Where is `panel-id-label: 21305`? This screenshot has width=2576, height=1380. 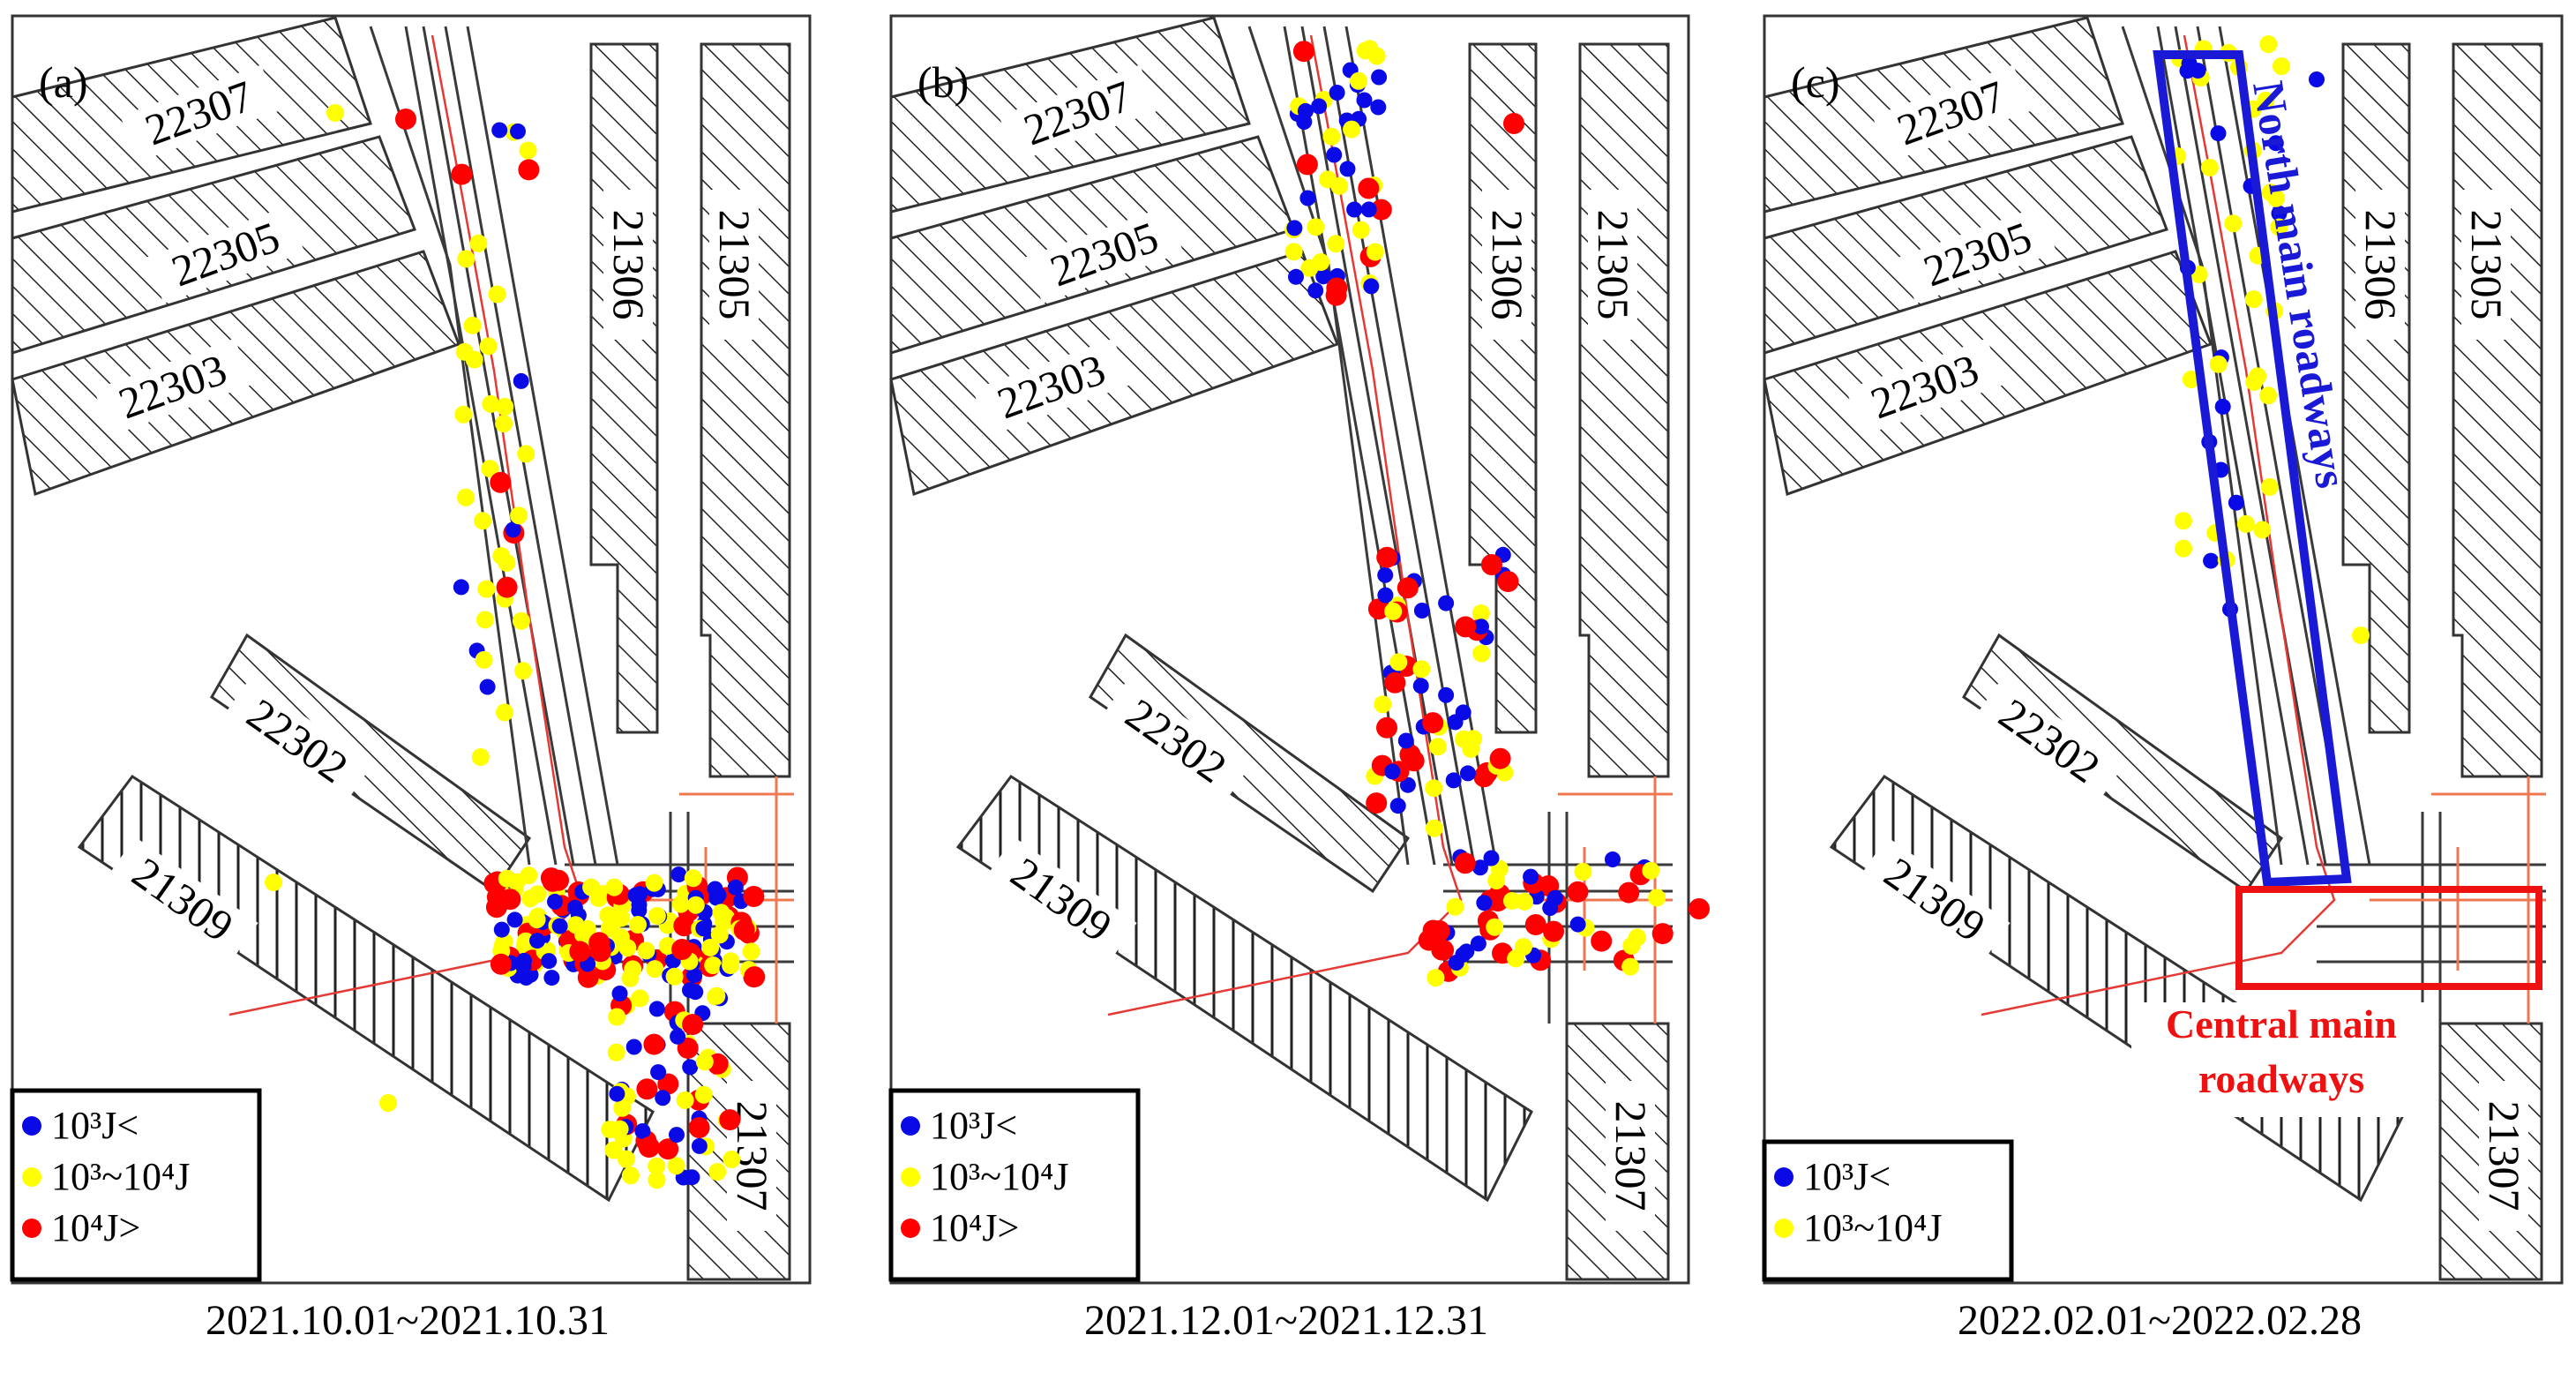
panel-id-label: 21305 is located at coordinates (735, 265).